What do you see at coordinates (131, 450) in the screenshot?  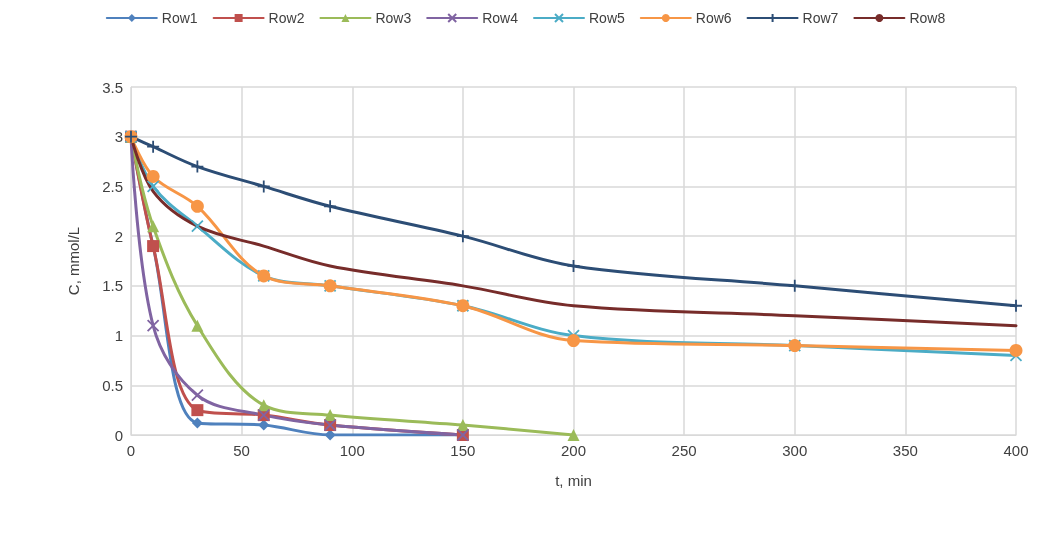 I see `x-tick-label: 0` at bounding box center [131, 450].